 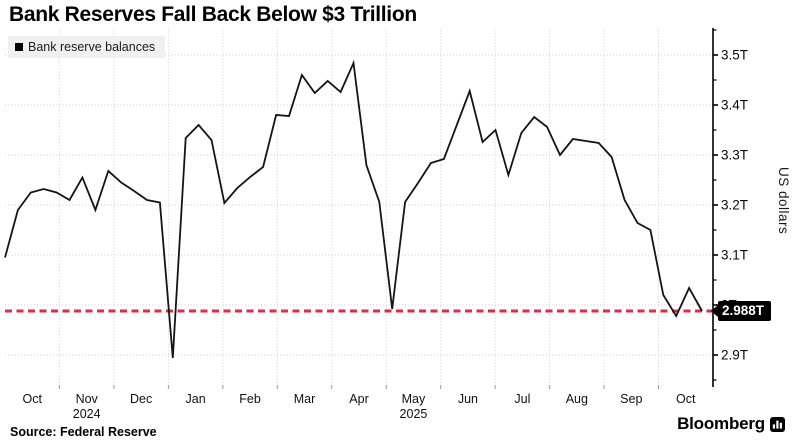 I want to click on y-tick-label: 3.3T, so click(x=734, y=155).